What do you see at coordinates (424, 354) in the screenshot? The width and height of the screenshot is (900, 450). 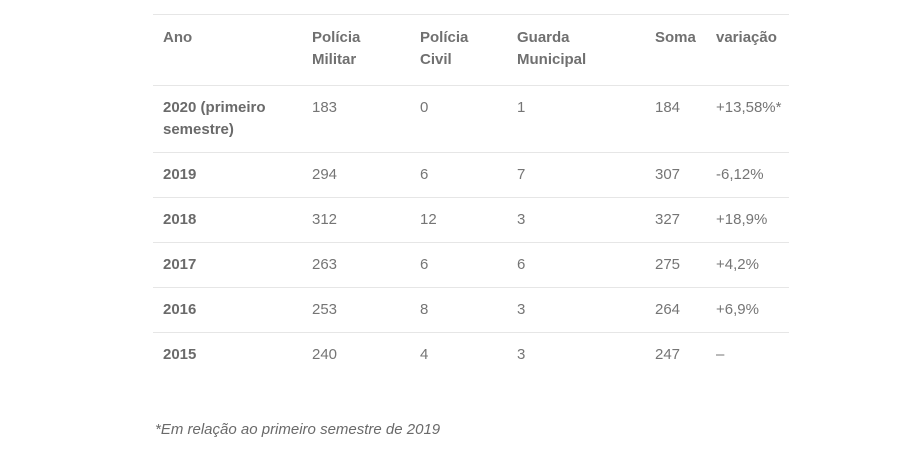 I see `cell-policia-civil: 4` at bounding box center [424, 354].